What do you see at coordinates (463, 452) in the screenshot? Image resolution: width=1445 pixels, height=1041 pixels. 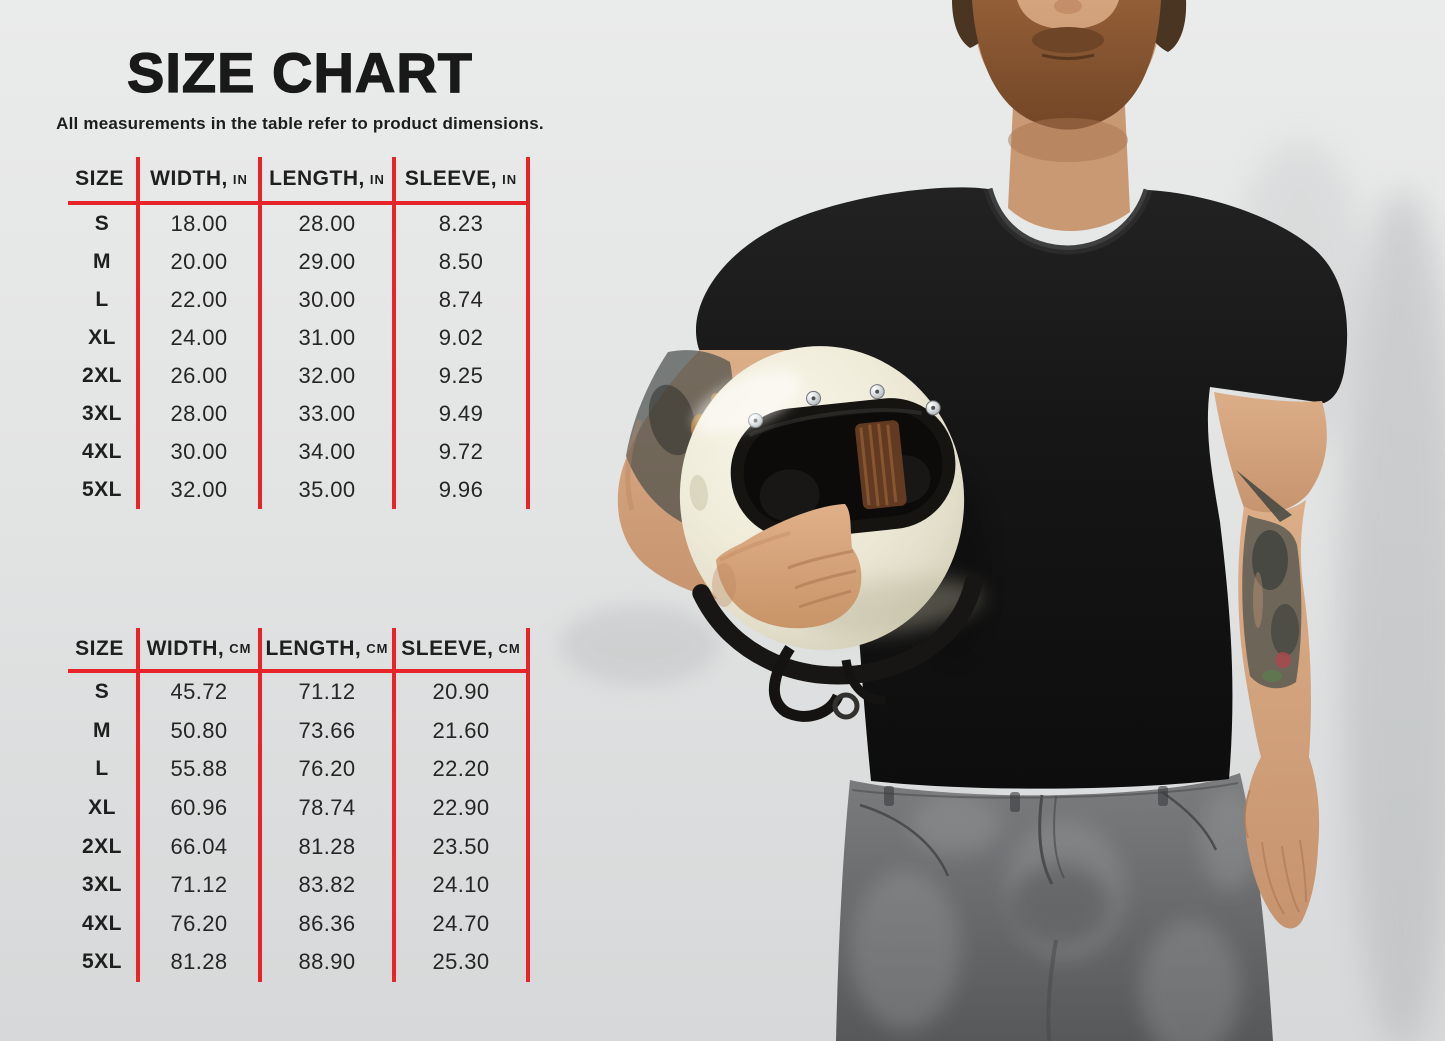 I see `value-cell: 9.72` at bounding box center [463, 452].